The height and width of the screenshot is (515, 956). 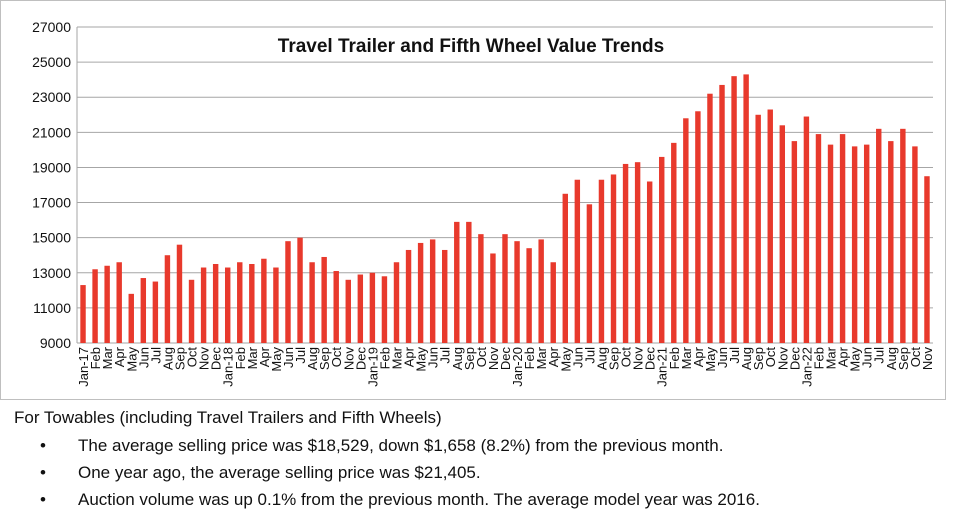 What do you see at coordinates (83, 367) in the screenshot?
I see `x-tick-label: Jan-17` at bounding box center [83, 367].